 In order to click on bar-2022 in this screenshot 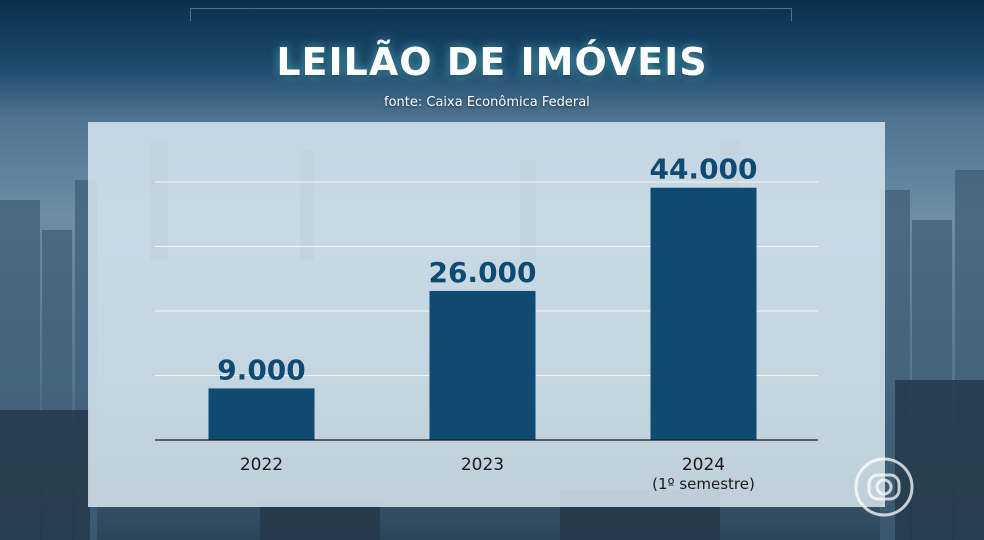, I will do `click(261, 414)`.